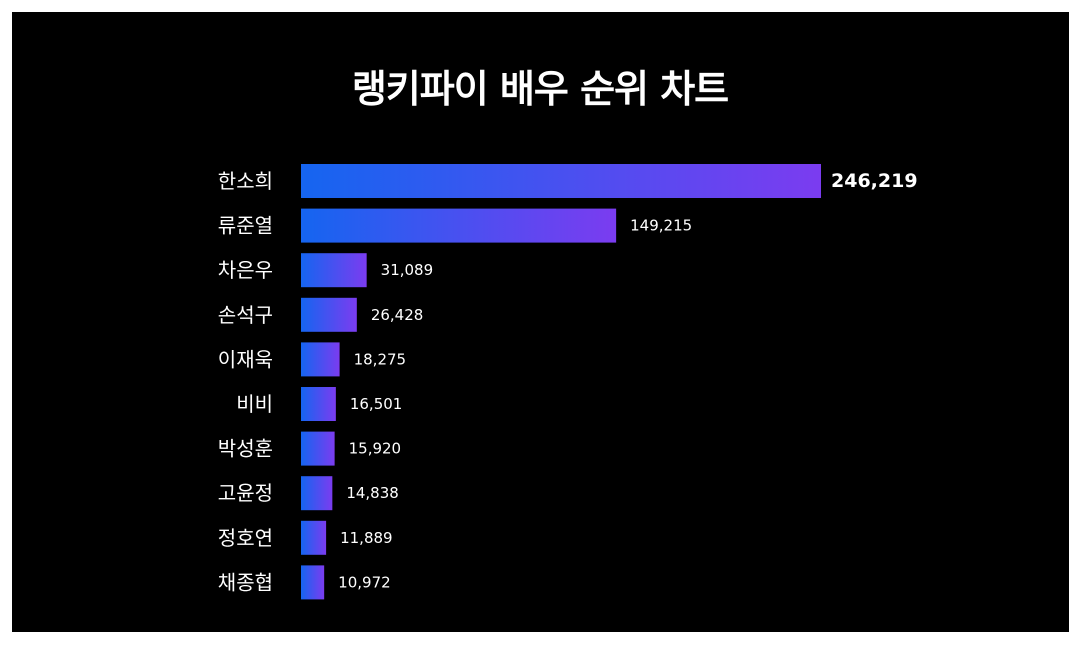 Image resolution: width=1080 pixels, height=648 pixels. What do you see at coordinates (245, 315) in the screenshot?
I see `category-label-4: 손석구` at bounding box center [245, 315].